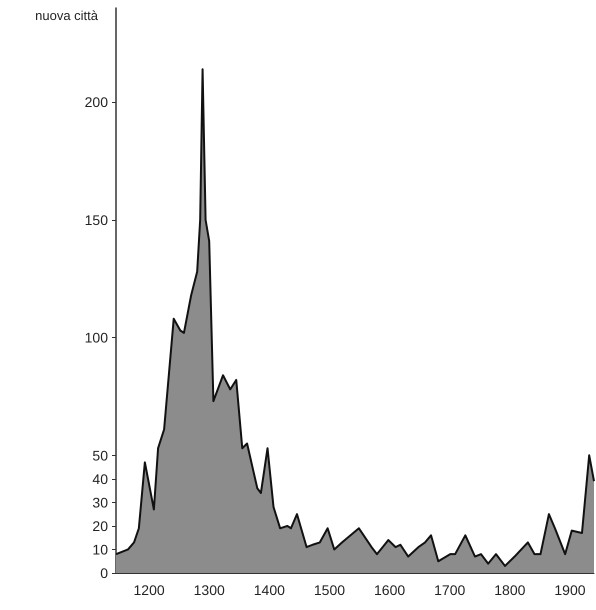 The height and width of the screenshot is (610, 596). I want to click on x-tick-label: 1400, so click(270, 590).